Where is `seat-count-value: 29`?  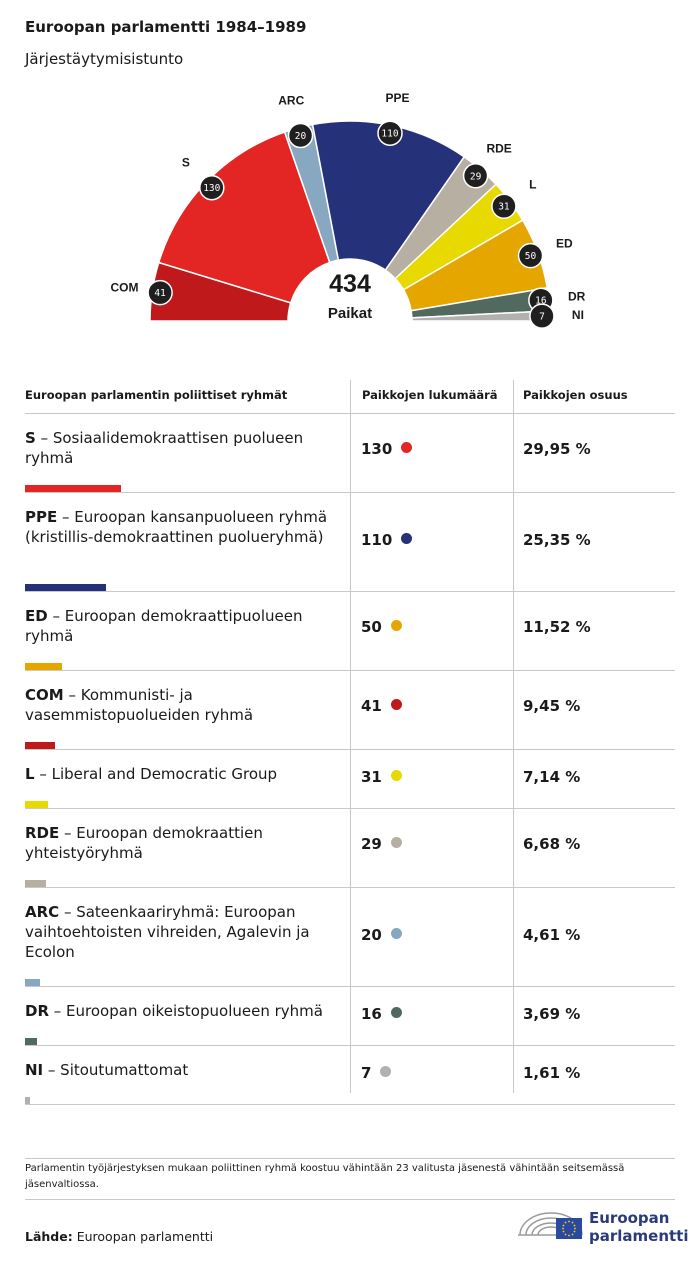 seat-count-value: 29 is located at coordinates (371, 844).